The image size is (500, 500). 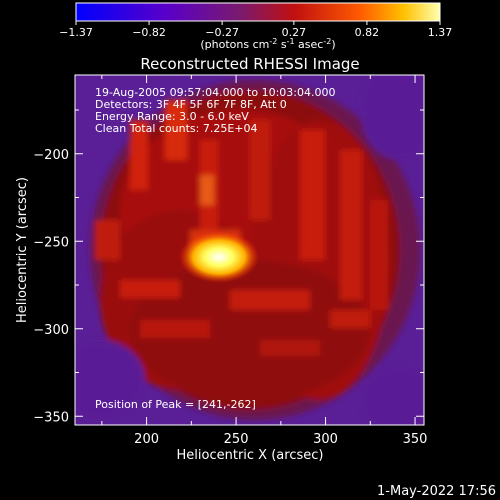 I want to click on footer-date: 1-May-2022 17:56, so click(x=436, y=491).